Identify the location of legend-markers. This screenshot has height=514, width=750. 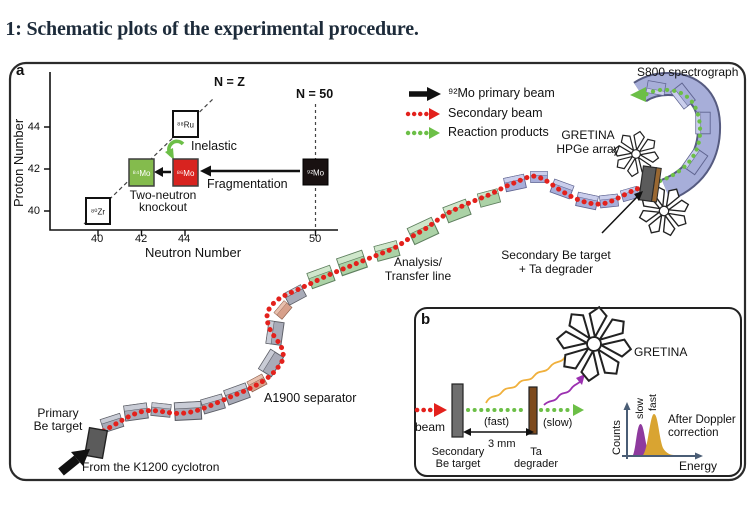
(423, 113).